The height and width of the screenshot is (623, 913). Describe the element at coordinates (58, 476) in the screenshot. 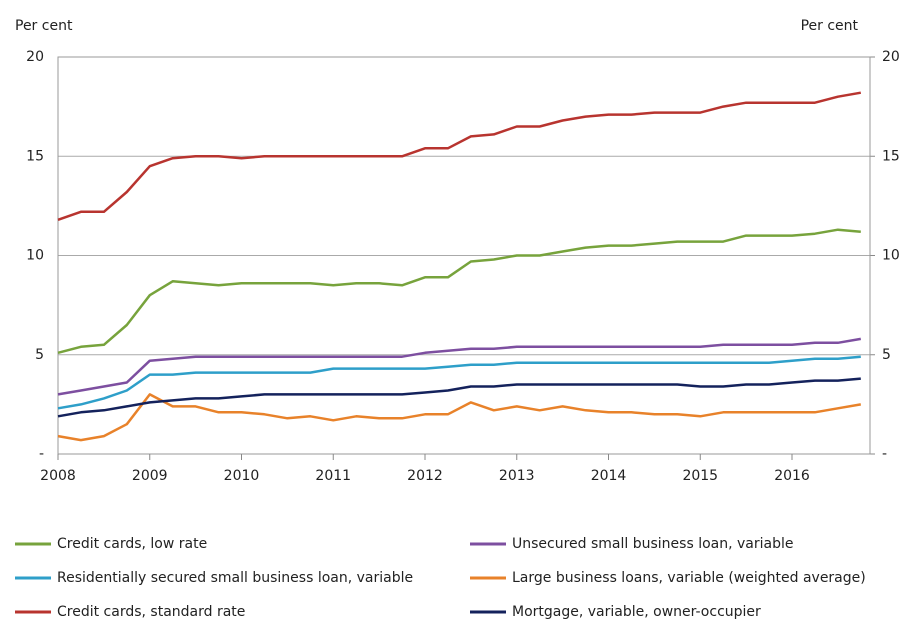

I see `x-tick-label: 2008` at that location.